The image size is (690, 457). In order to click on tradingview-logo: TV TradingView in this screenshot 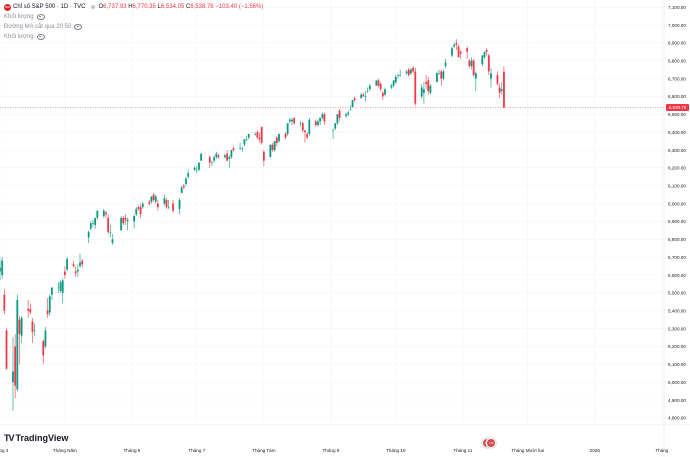, I will do `click(36, 438)`.